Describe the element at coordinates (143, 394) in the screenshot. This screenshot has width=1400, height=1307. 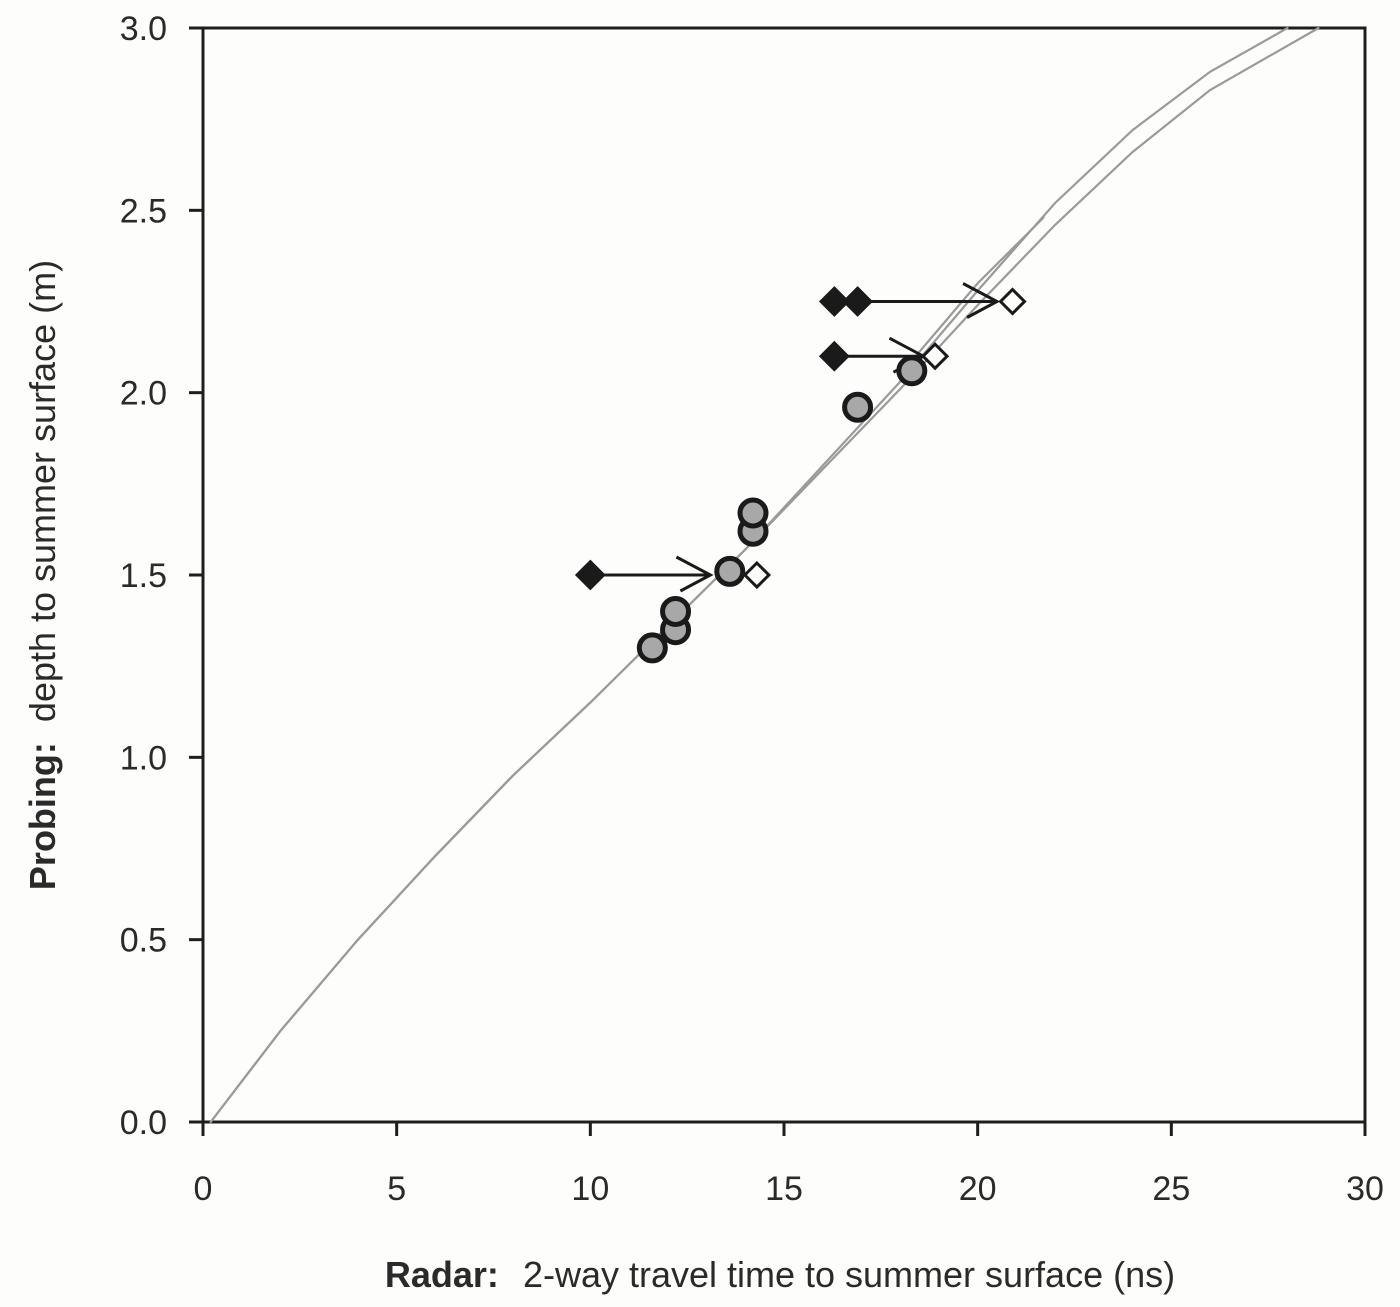
I see `y-tick-label: 2.0` at that location.